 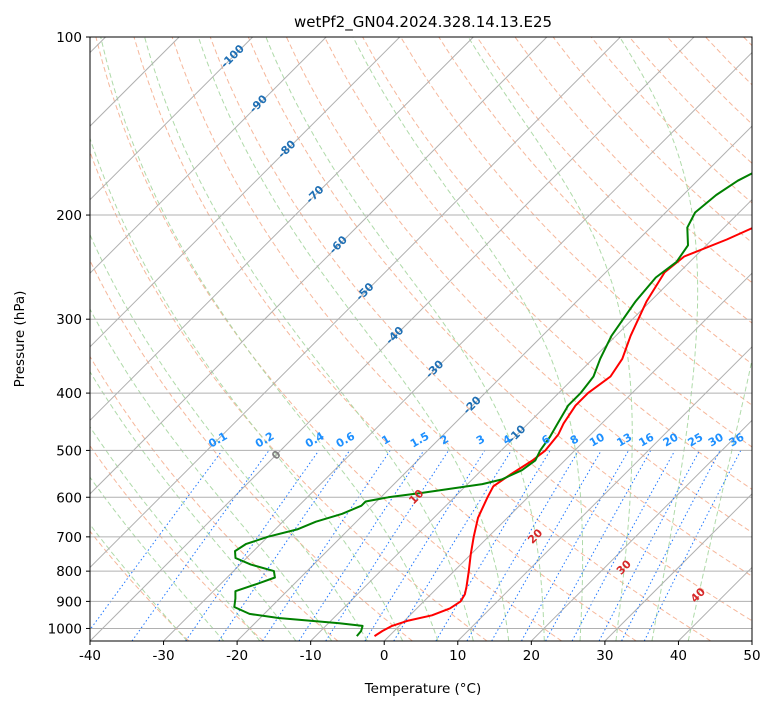 What do you see at coordinates (69, 538) in the screenshot?
I see `y-tick-label: 700` at bounding box center [69, 538].